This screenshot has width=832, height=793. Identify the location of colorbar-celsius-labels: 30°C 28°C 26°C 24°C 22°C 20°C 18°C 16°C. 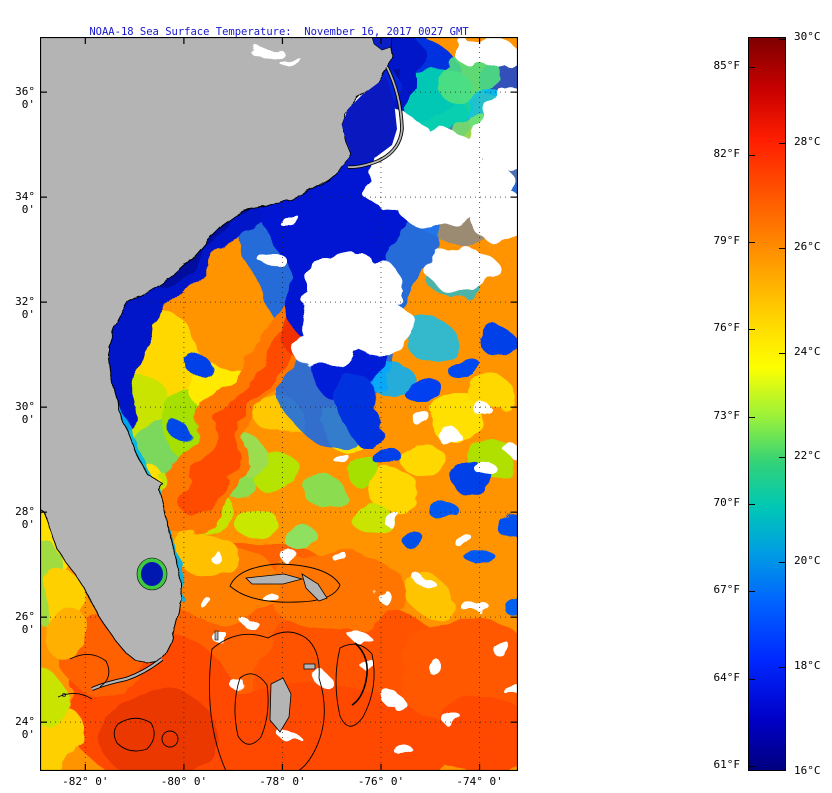
(813, 403).